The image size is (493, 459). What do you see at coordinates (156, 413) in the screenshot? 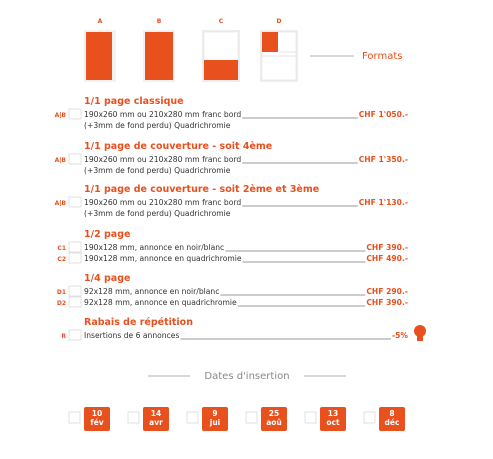
I see `date-day: 14` at bounding box center [156, 413].